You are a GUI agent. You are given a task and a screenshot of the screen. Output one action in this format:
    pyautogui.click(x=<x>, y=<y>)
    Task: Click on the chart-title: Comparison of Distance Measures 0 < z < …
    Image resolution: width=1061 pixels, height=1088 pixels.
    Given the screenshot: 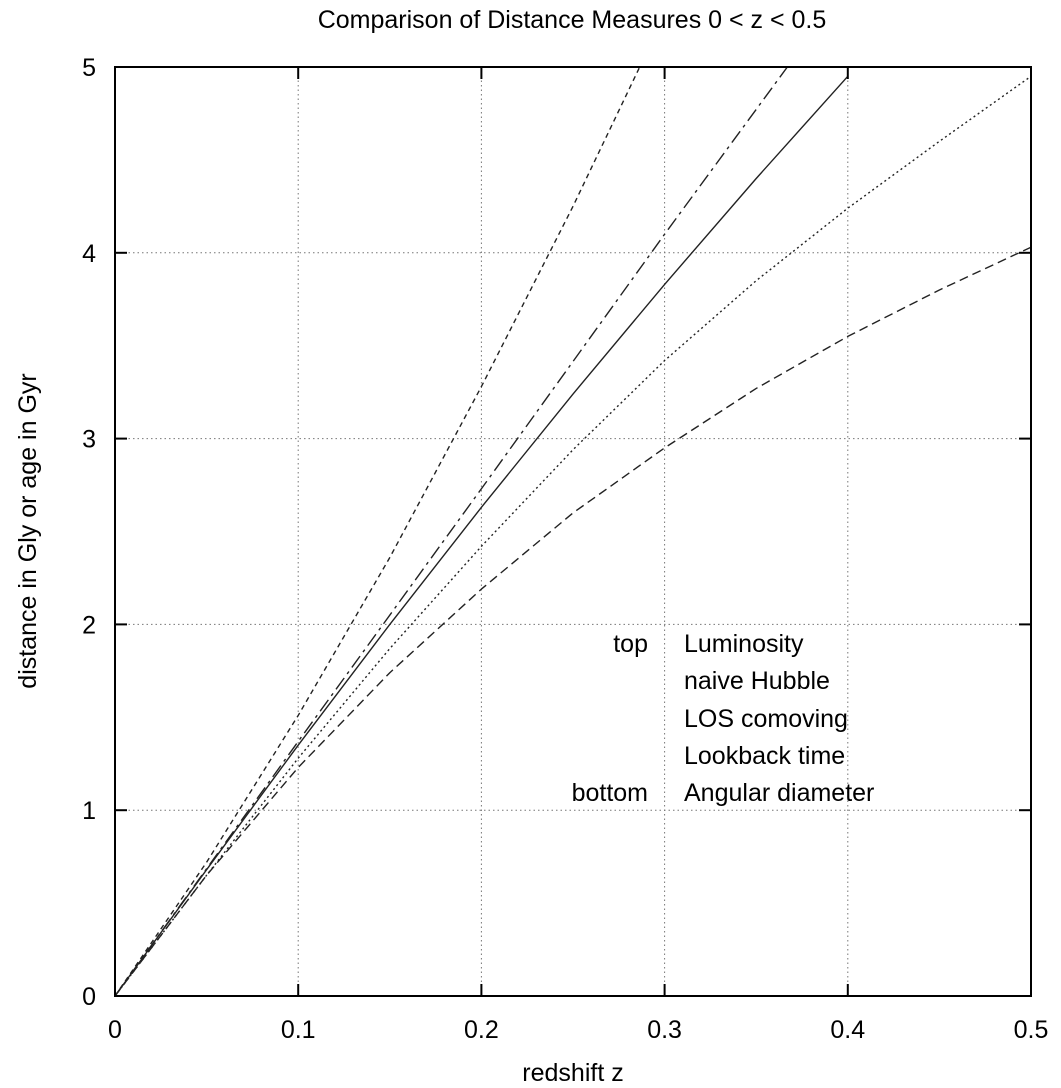 What is the action you would take?
    pyautogui.click(x=572, y=20)
    